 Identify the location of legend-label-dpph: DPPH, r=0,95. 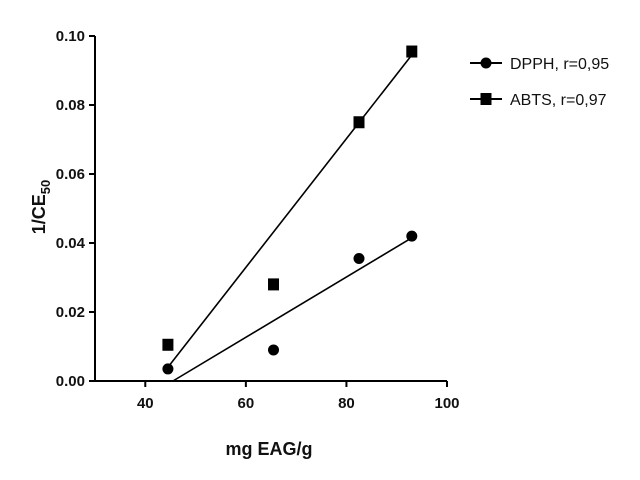
(559, 64).